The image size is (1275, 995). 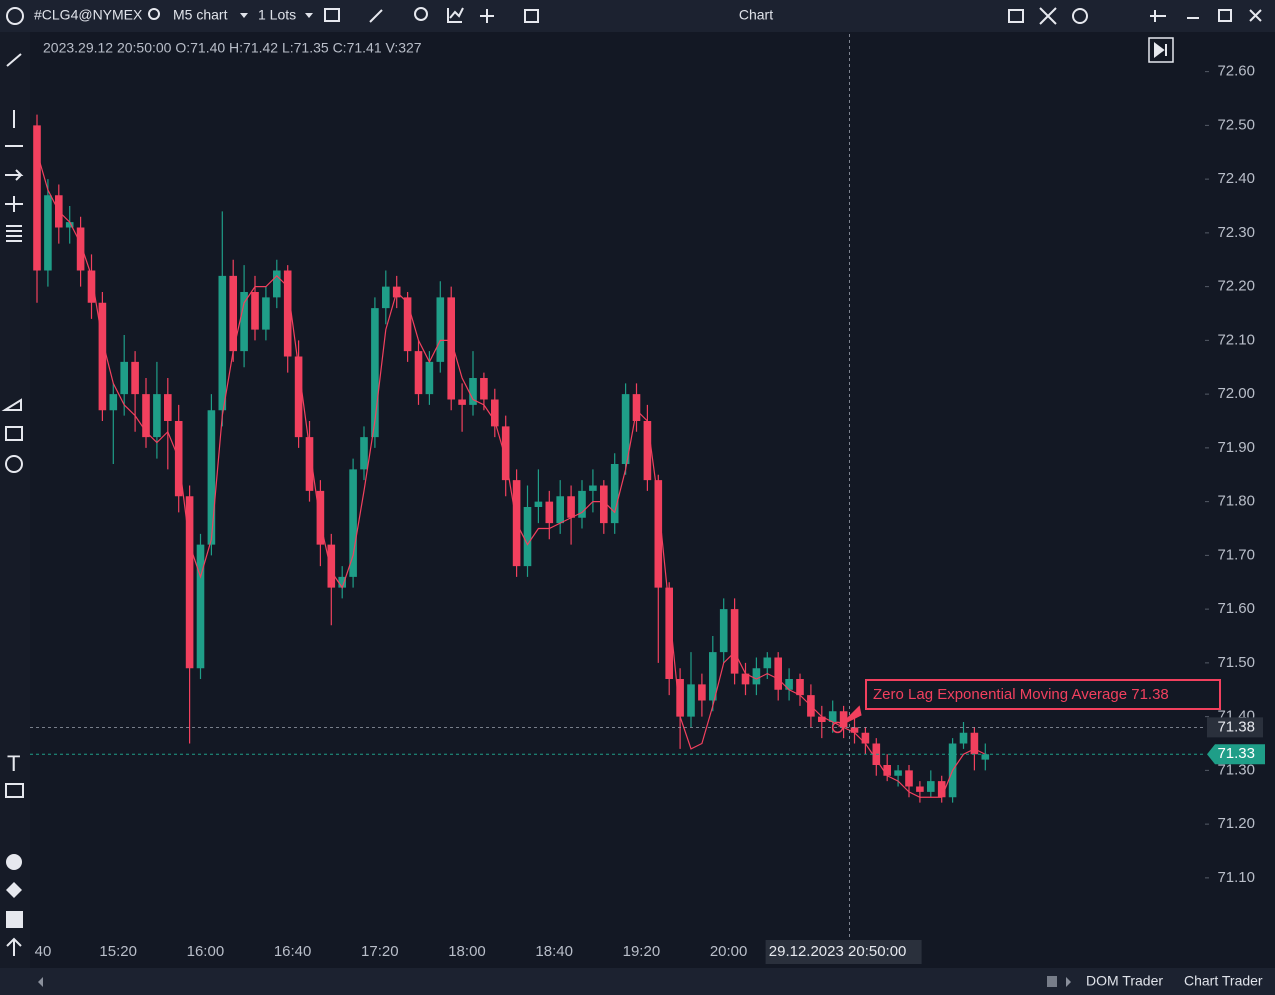 I want to click on crosshair-icon, so click(x=487, y=16).